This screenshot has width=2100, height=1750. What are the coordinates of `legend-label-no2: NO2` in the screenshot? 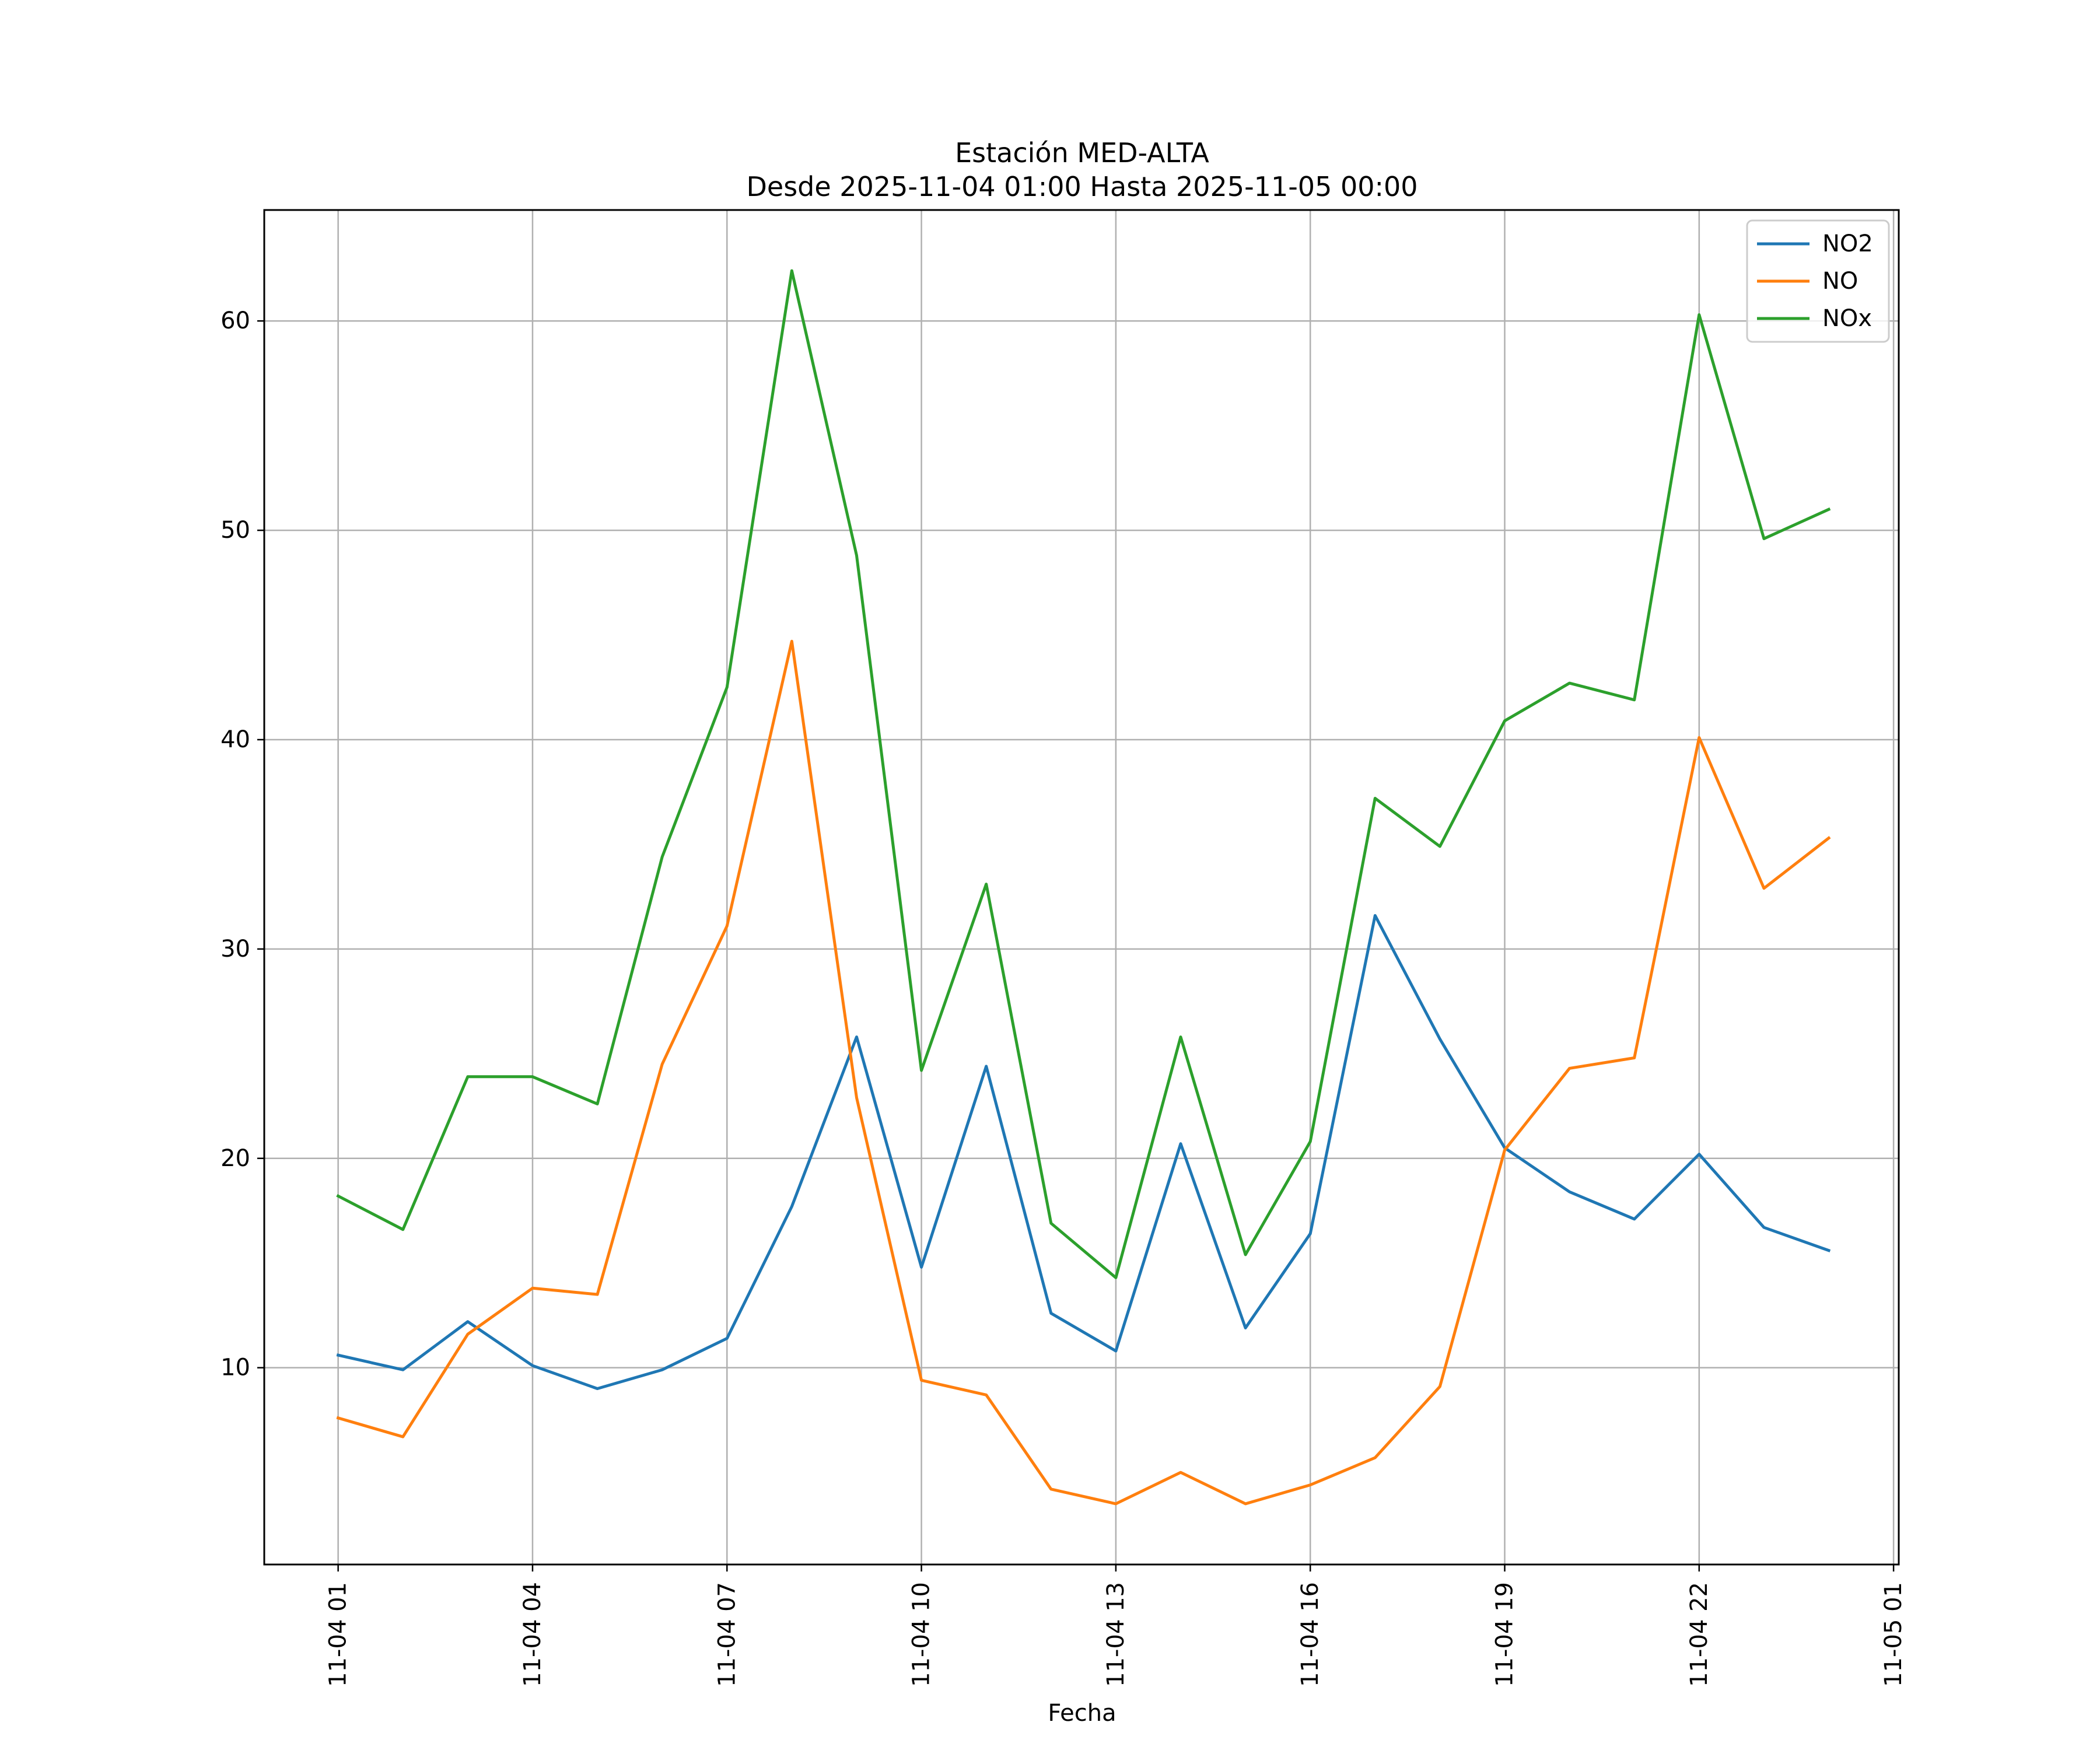 It's located at (1847, 243).